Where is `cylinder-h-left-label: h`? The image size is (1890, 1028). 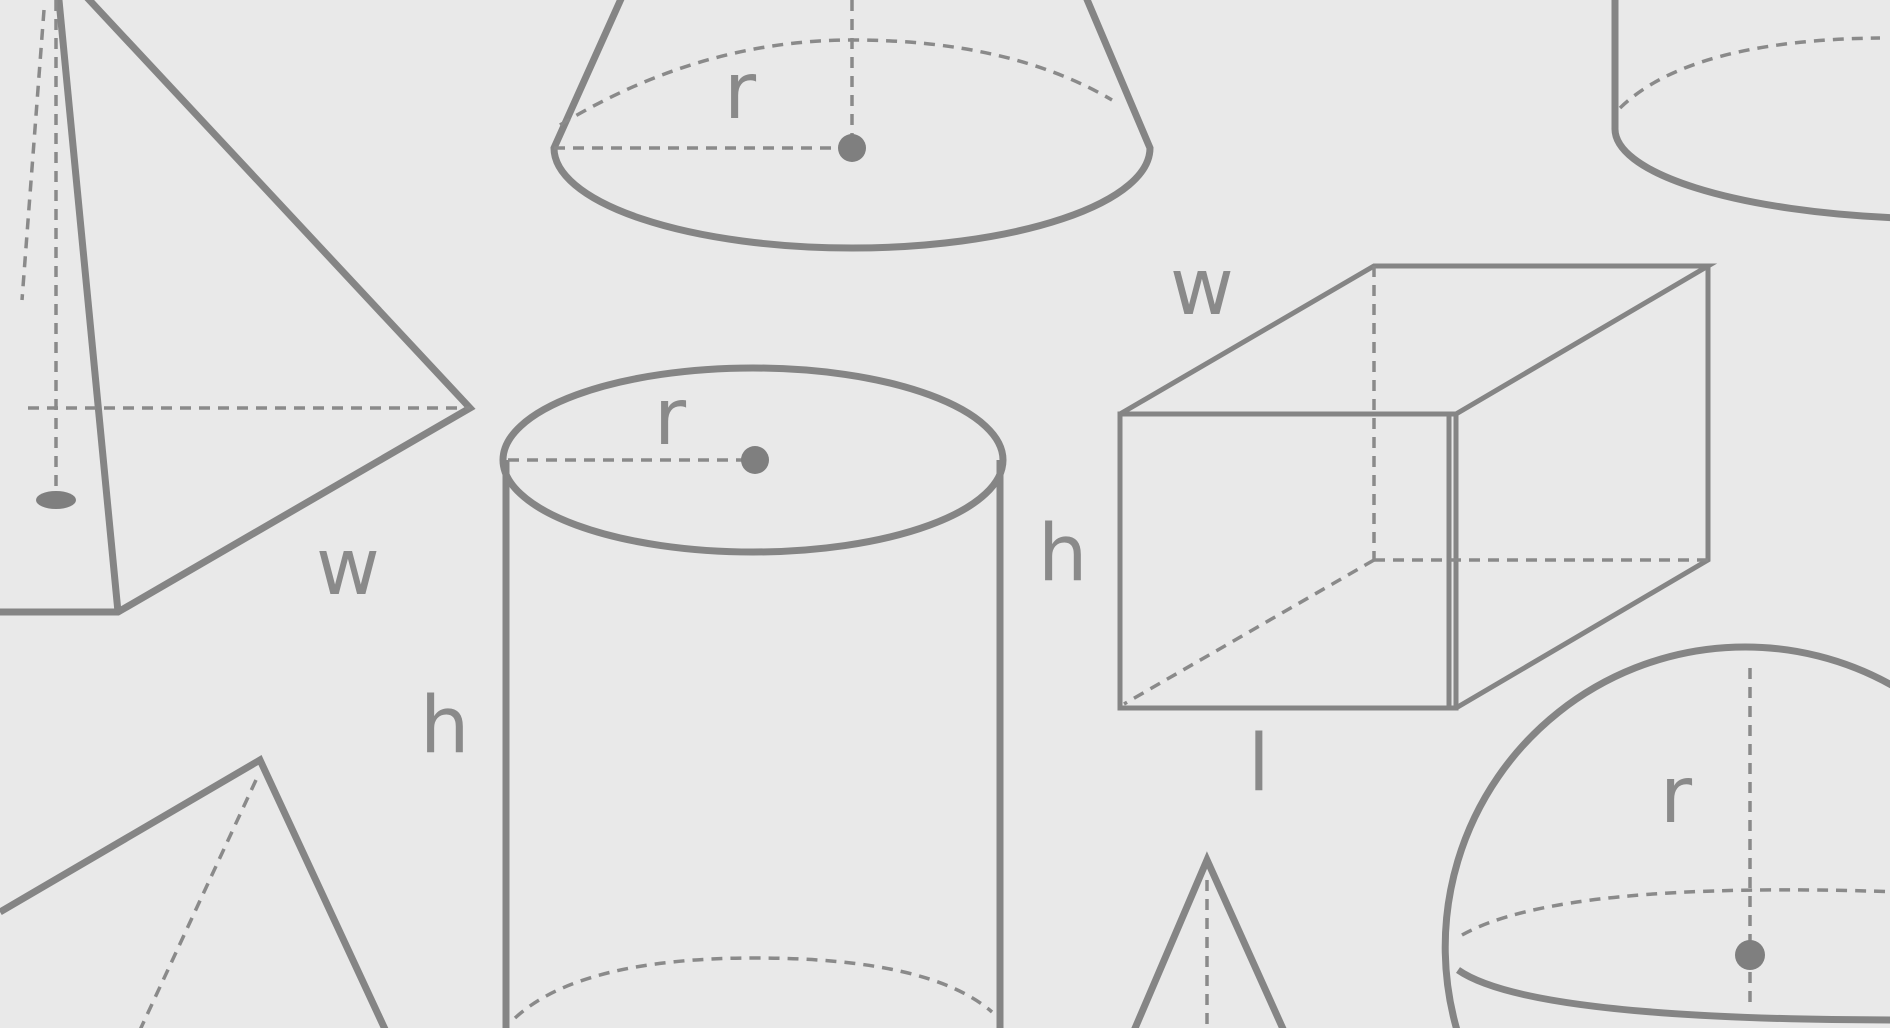
cylinder-h-left-label: h is located at coordinates (444, 726).